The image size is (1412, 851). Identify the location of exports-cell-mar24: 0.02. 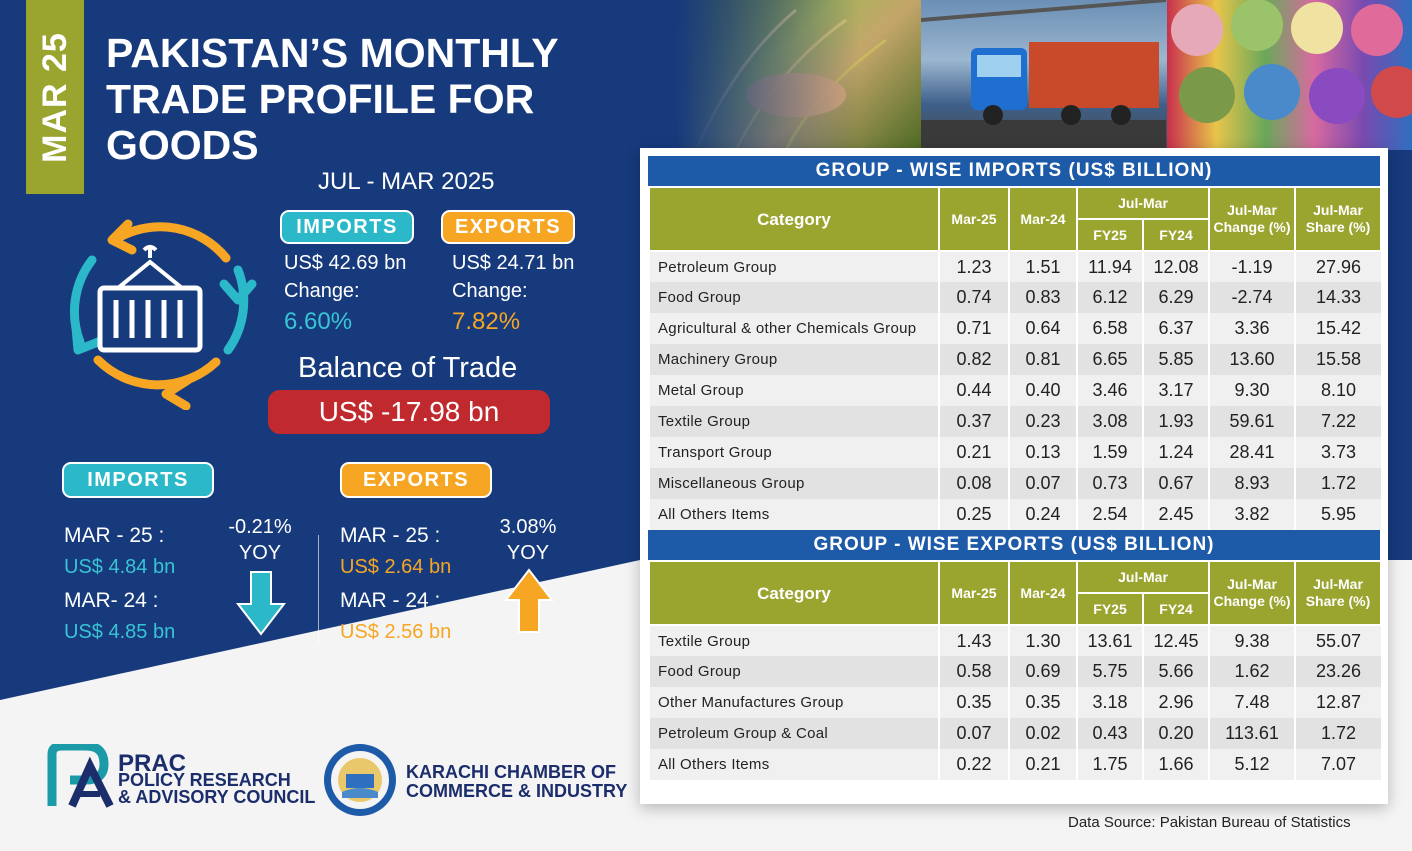
(1042, 733).